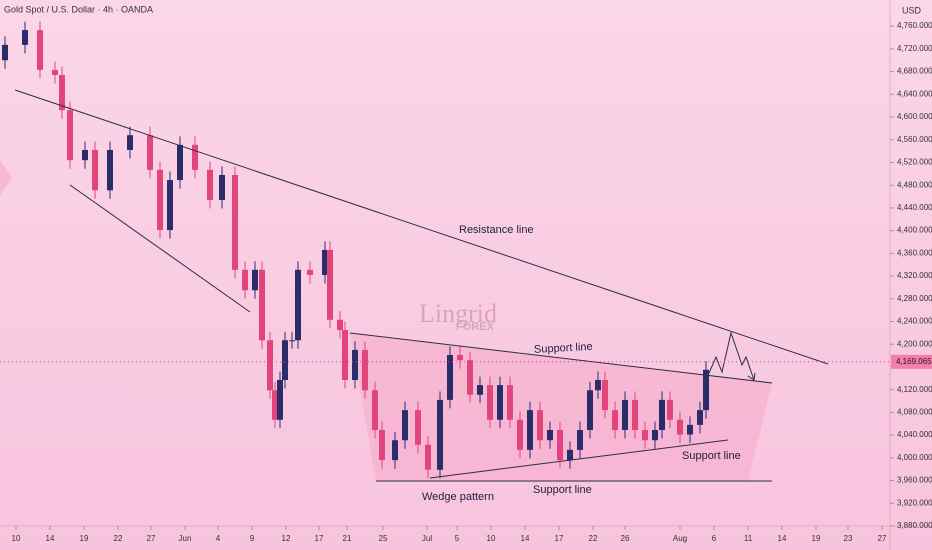 The image size is (932, 550). What do you see at coordinates (748, 538) in the screenshot?
I see `x-tick-label: 11` at bounding box center [748, 538].